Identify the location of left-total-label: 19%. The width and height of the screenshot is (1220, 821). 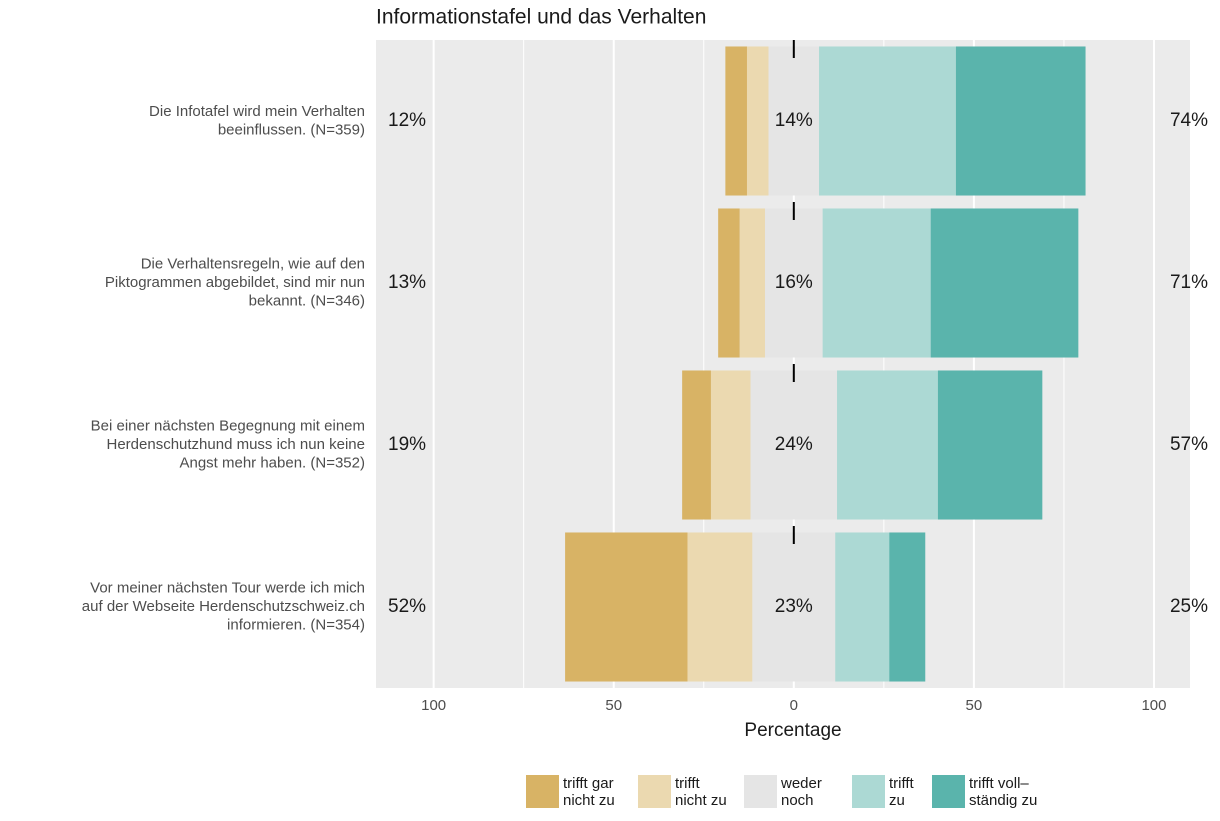
(407, 444).